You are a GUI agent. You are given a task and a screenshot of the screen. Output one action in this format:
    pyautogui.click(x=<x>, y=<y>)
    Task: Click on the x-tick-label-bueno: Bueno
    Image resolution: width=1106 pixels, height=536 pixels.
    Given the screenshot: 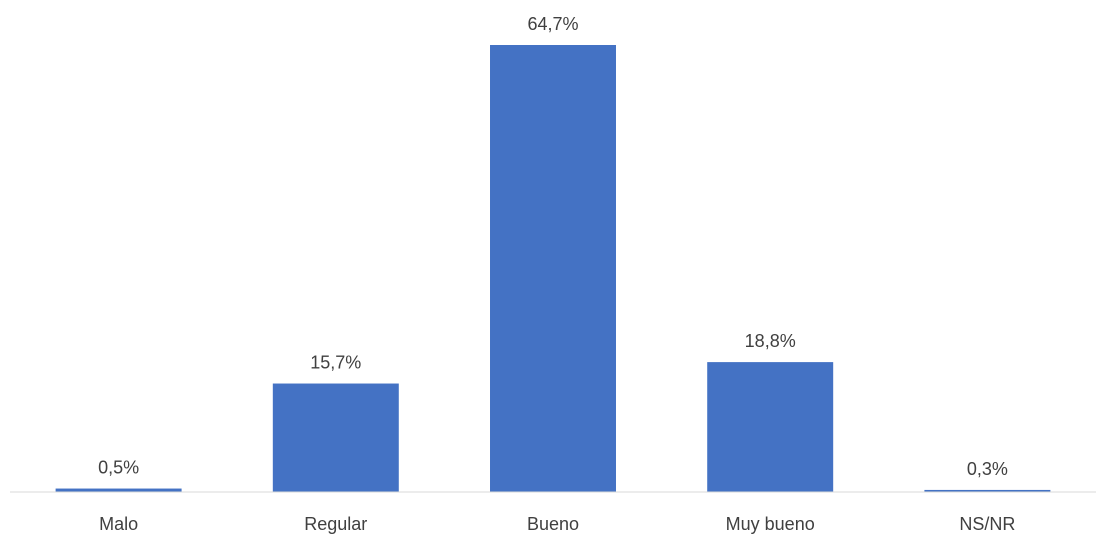 What is the action you would take?
    pyautogui.click(x=553, y=524)
    